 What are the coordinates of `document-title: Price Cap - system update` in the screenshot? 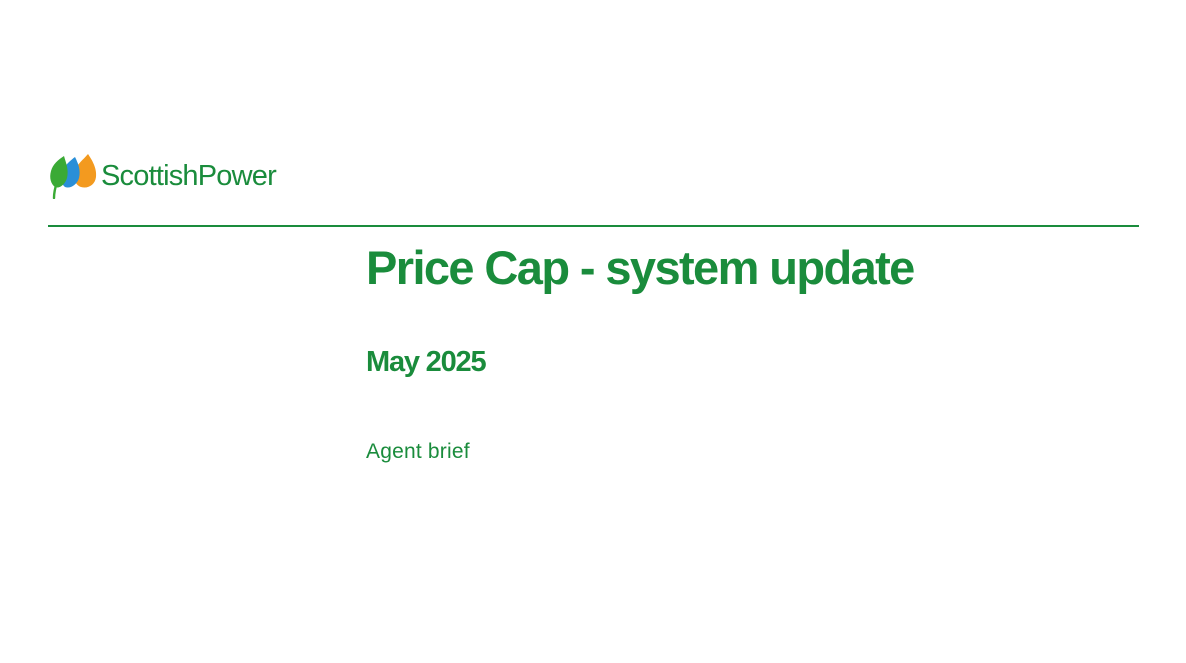 It's located at (640, 267).